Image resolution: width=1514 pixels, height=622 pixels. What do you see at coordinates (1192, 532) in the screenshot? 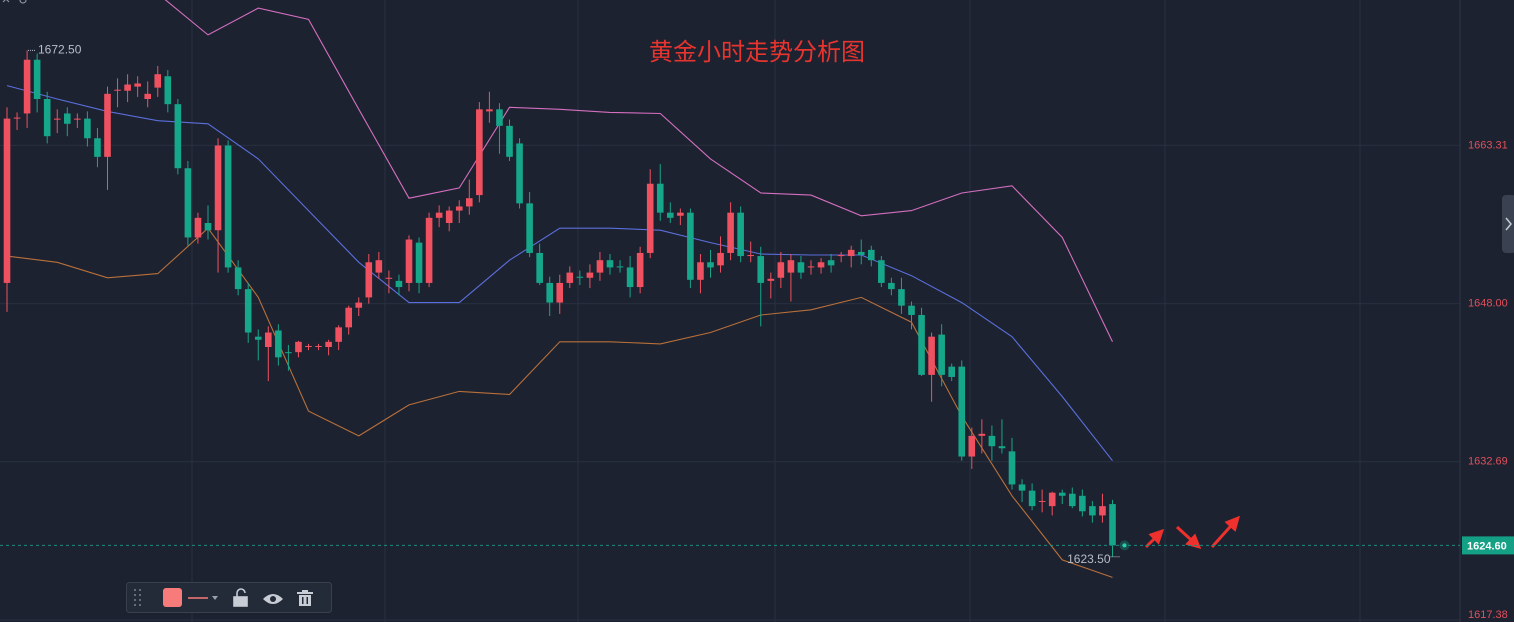
I see `arrows` at bounding box center [1192, 532].